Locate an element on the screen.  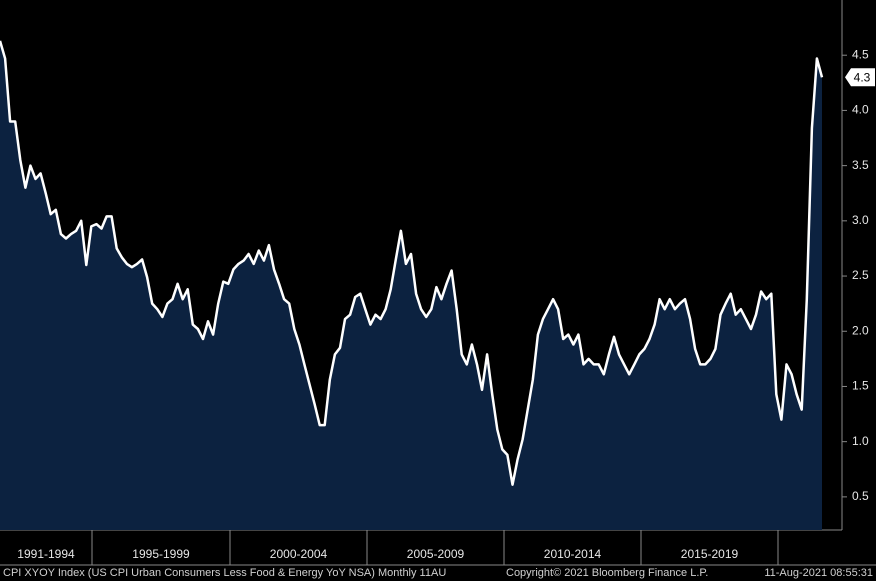
x-period-label: 2010-2014 is located at coordinates (573, 554).